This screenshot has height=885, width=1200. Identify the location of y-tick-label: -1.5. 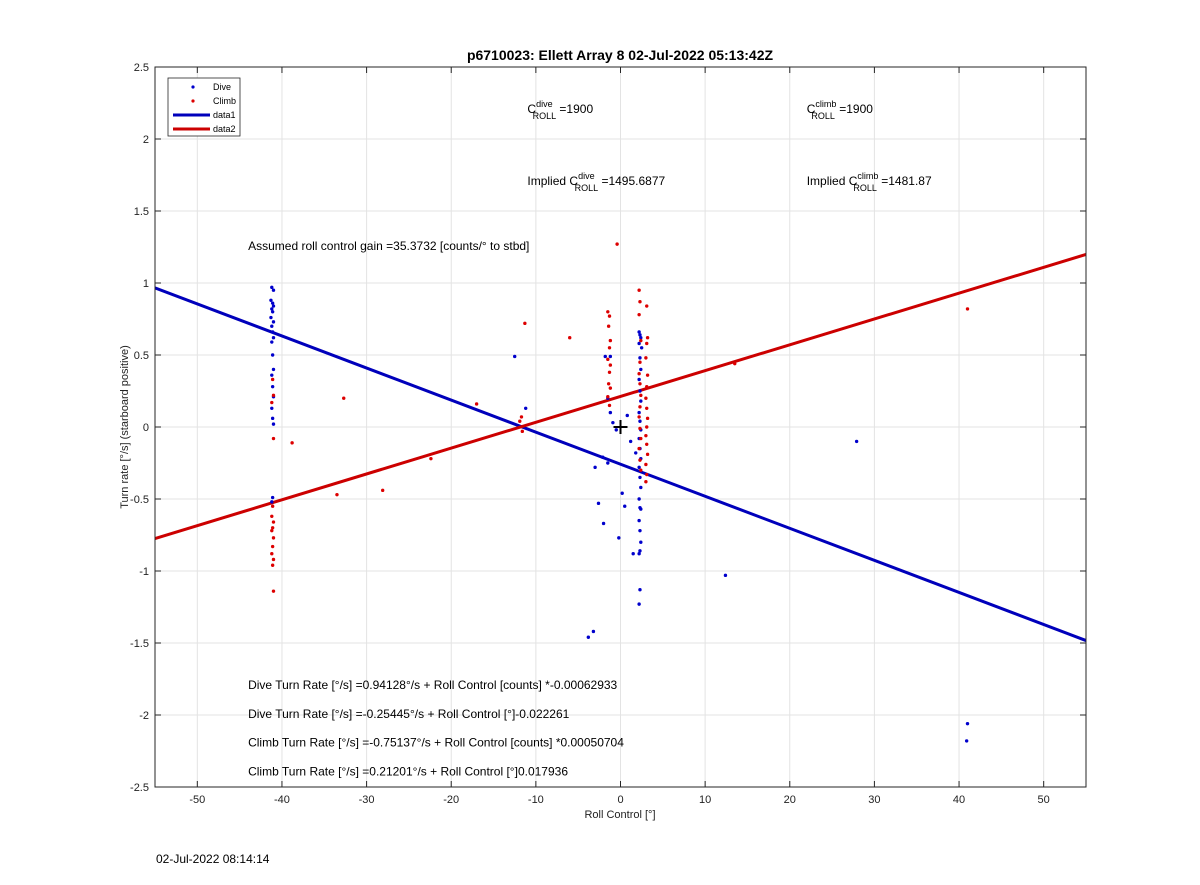
(139, 644).